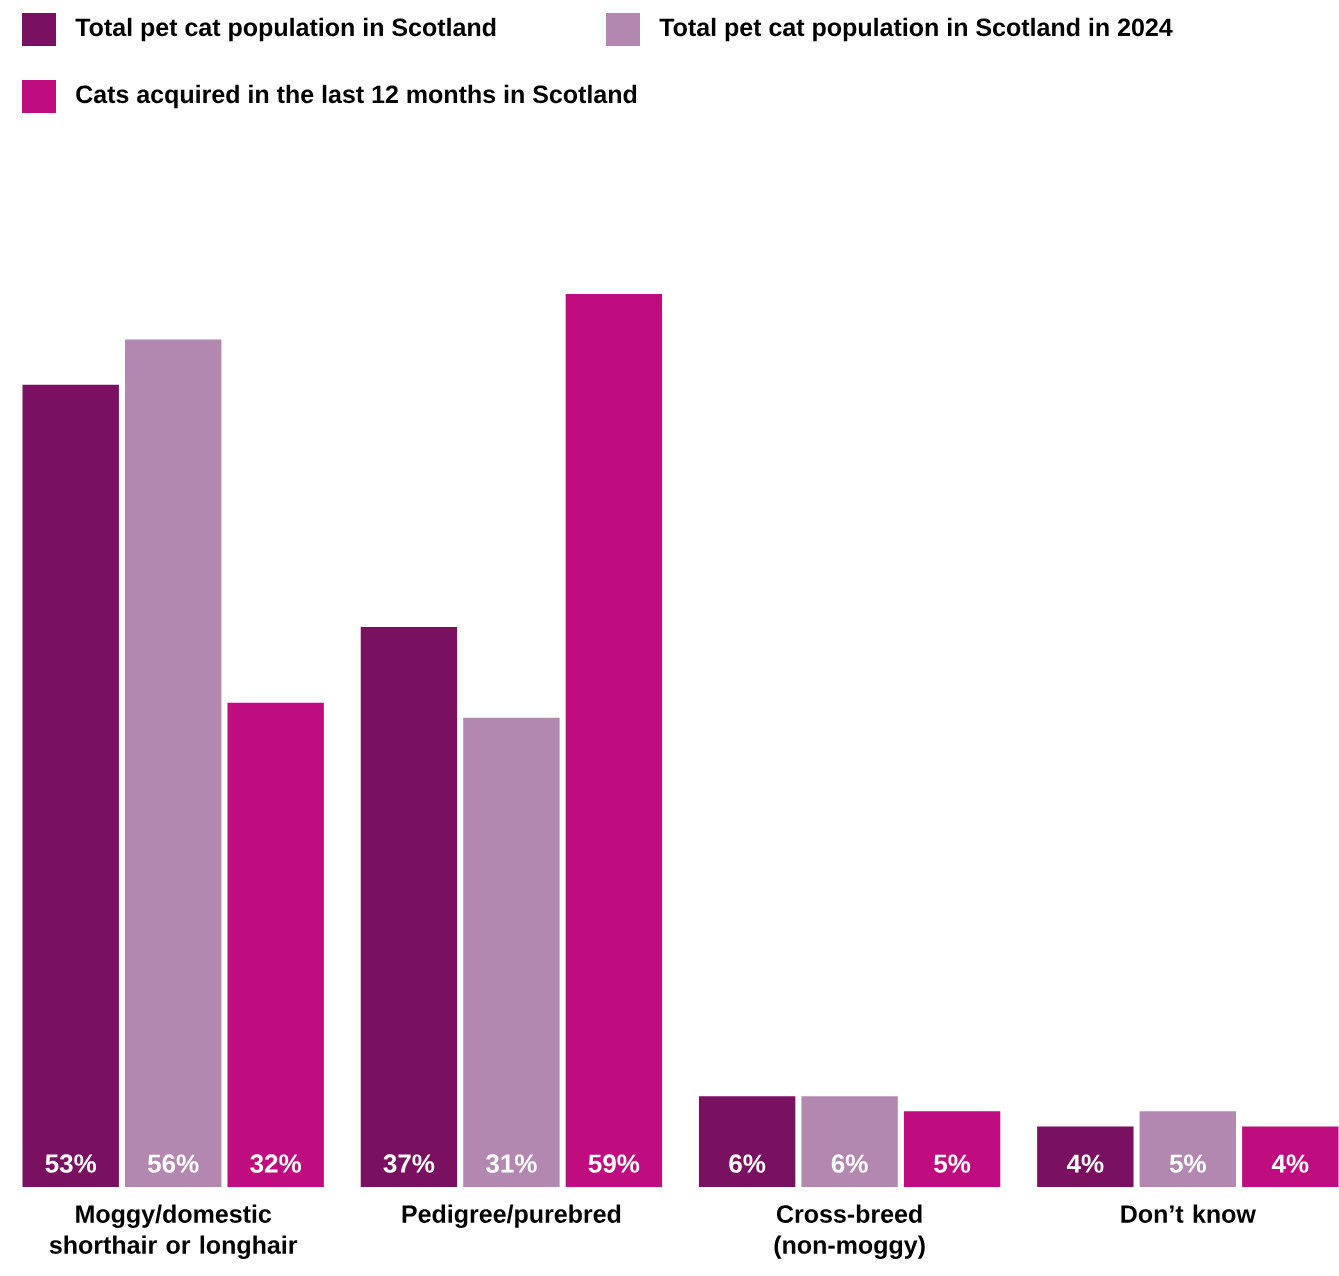  Describe the element at coordinates (916, 29) in the screenshot. I see `legend-label: Total pet cat population in Scotland in 2024` at that location.